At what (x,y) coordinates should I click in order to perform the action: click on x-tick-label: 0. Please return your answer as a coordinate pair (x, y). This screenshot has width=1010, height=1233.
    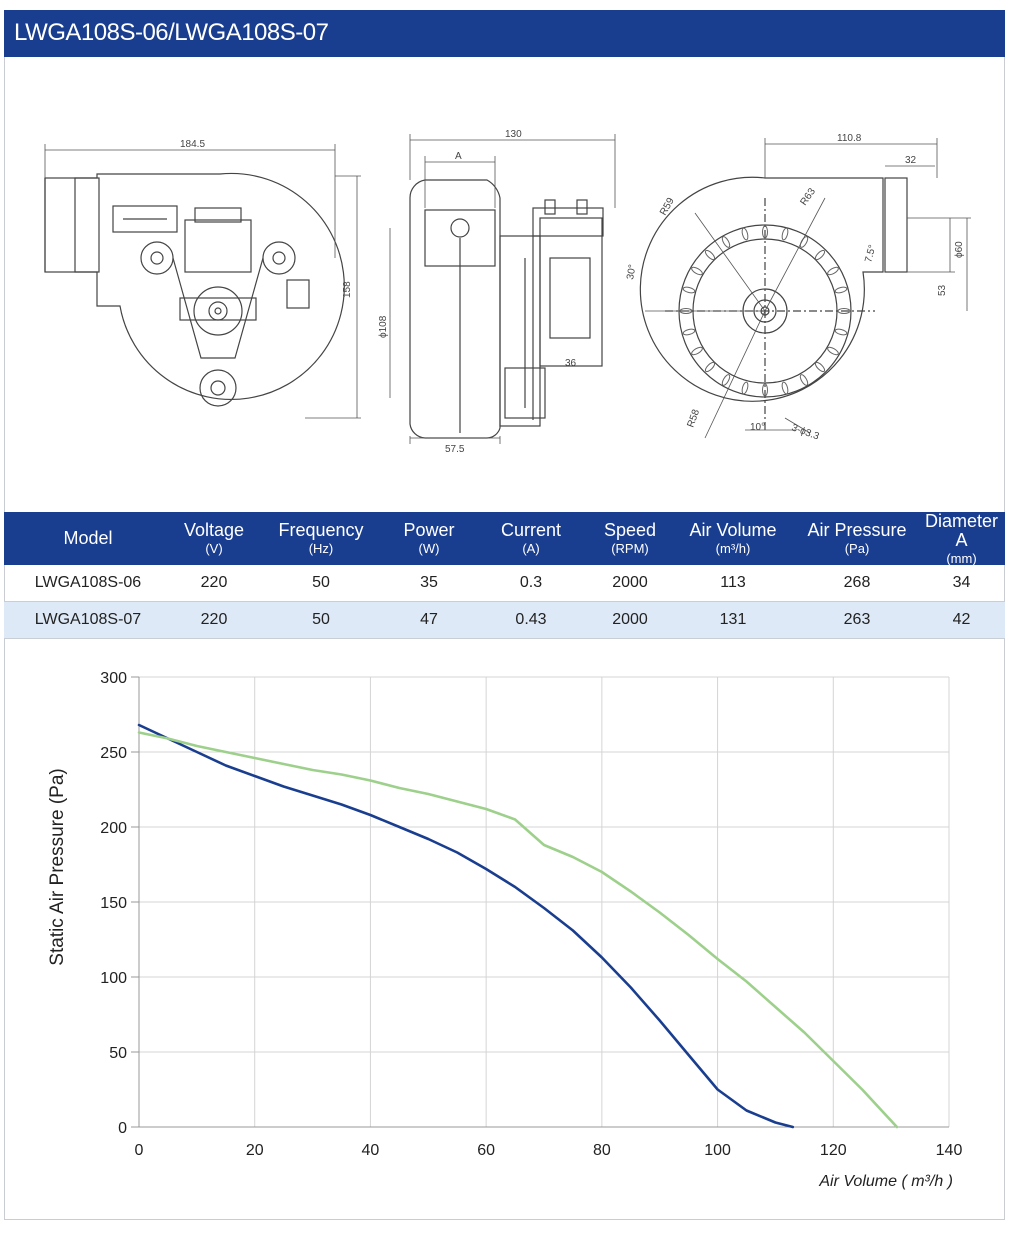
    Looking at the image, I should click on (139, 1150).